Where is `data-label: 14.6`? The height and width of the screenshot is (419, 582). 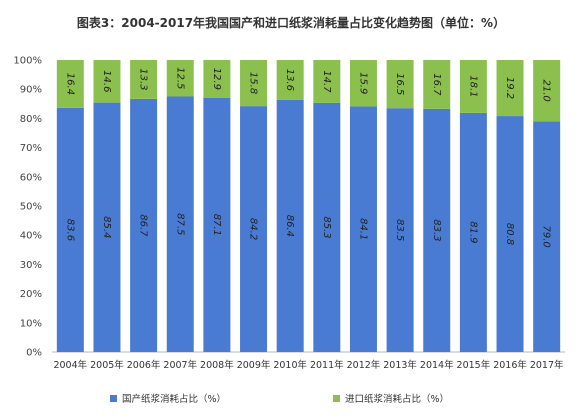 data-label: 14.6 is located at coordinates (106, 81).